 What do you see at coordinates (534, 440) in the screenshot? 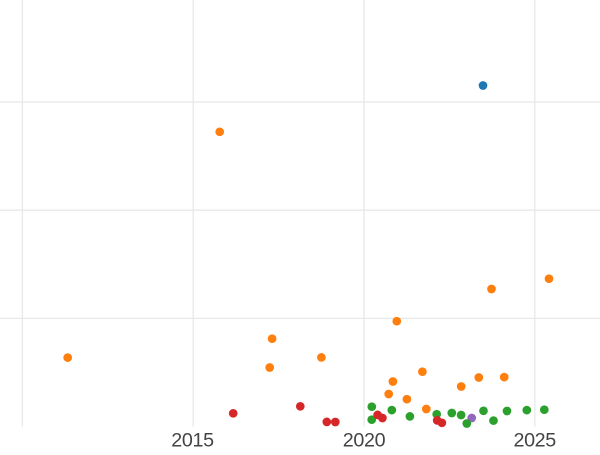
I see `svg-text: 2025` at bounding box center [534, 440].